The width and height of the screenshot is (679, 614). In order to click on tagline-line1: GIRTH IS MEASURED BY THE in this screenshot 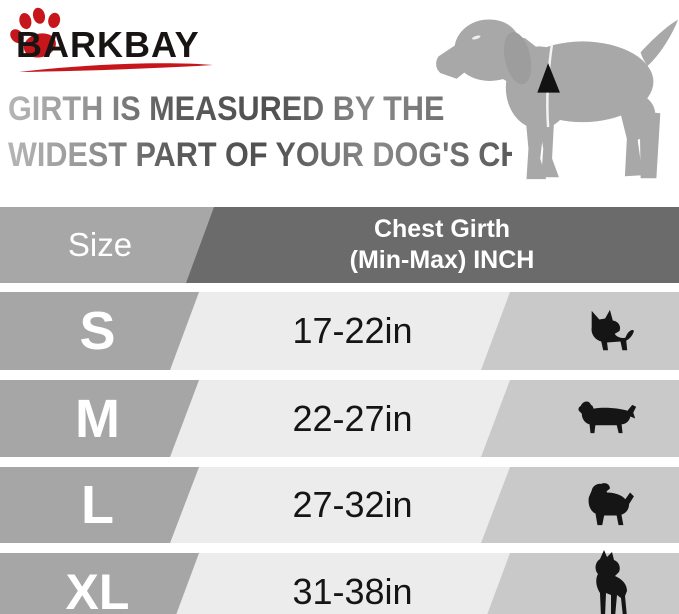, I will do `click(260, 109)`.